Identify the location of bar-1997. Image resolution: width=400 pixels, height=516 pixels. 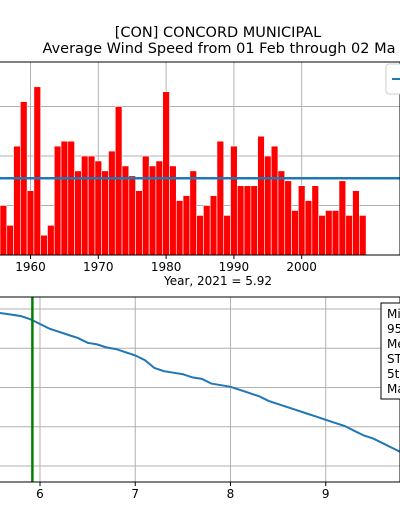
(281, 213).